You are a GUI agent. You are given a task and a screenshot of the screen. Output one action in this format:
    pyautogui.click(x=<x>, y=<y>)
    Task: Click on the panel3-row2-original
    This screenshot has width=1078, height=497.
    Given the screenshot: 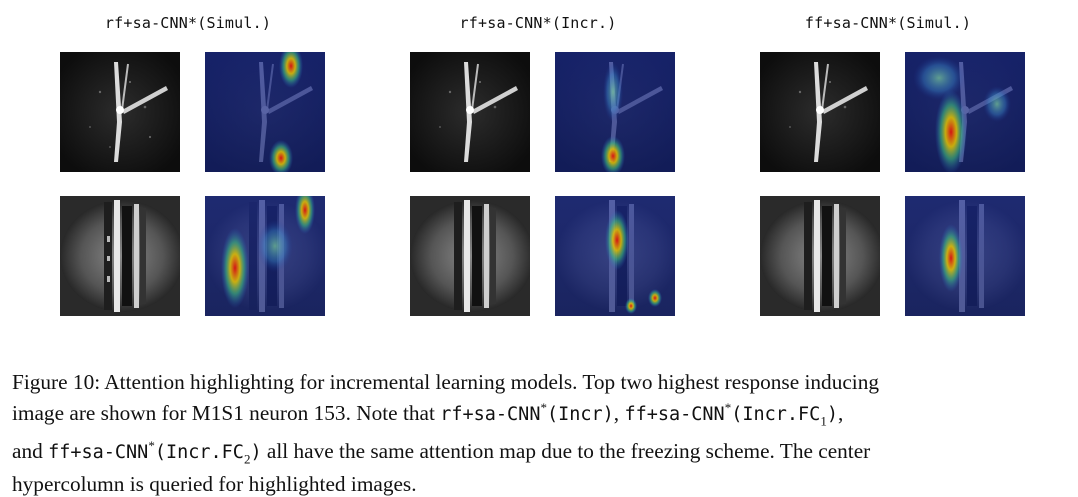 What is the action you would take?
    pyautogui.click(x=820, y=256)
    